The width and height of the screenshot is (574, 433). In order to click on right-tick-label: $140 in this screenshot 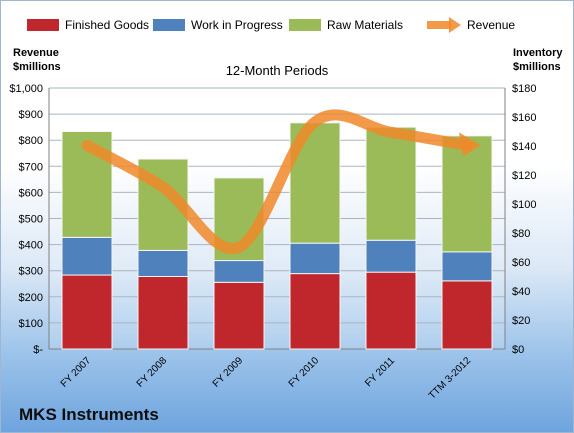, I will do `click(524, 147)`.